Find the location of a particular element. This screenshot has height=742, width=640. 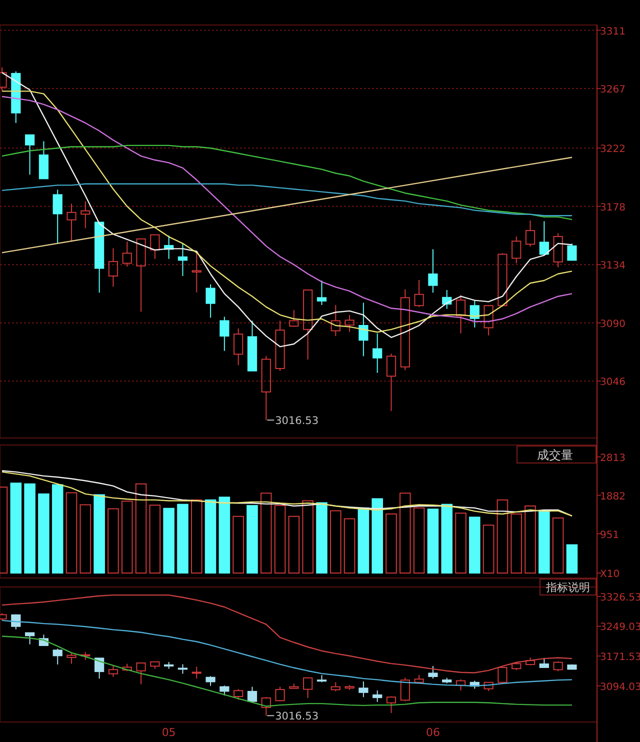

y-tick-label: X10 is located at coordinates (610, 574).